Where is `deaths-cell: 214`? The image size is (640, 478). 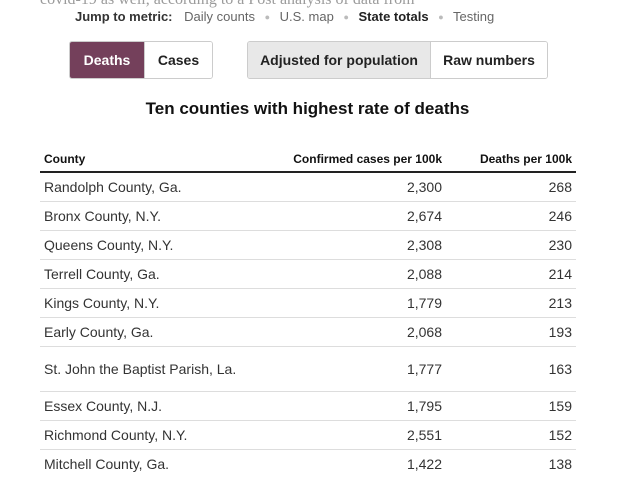 deaths-cell: 214 is located at coordinates (511, 274).